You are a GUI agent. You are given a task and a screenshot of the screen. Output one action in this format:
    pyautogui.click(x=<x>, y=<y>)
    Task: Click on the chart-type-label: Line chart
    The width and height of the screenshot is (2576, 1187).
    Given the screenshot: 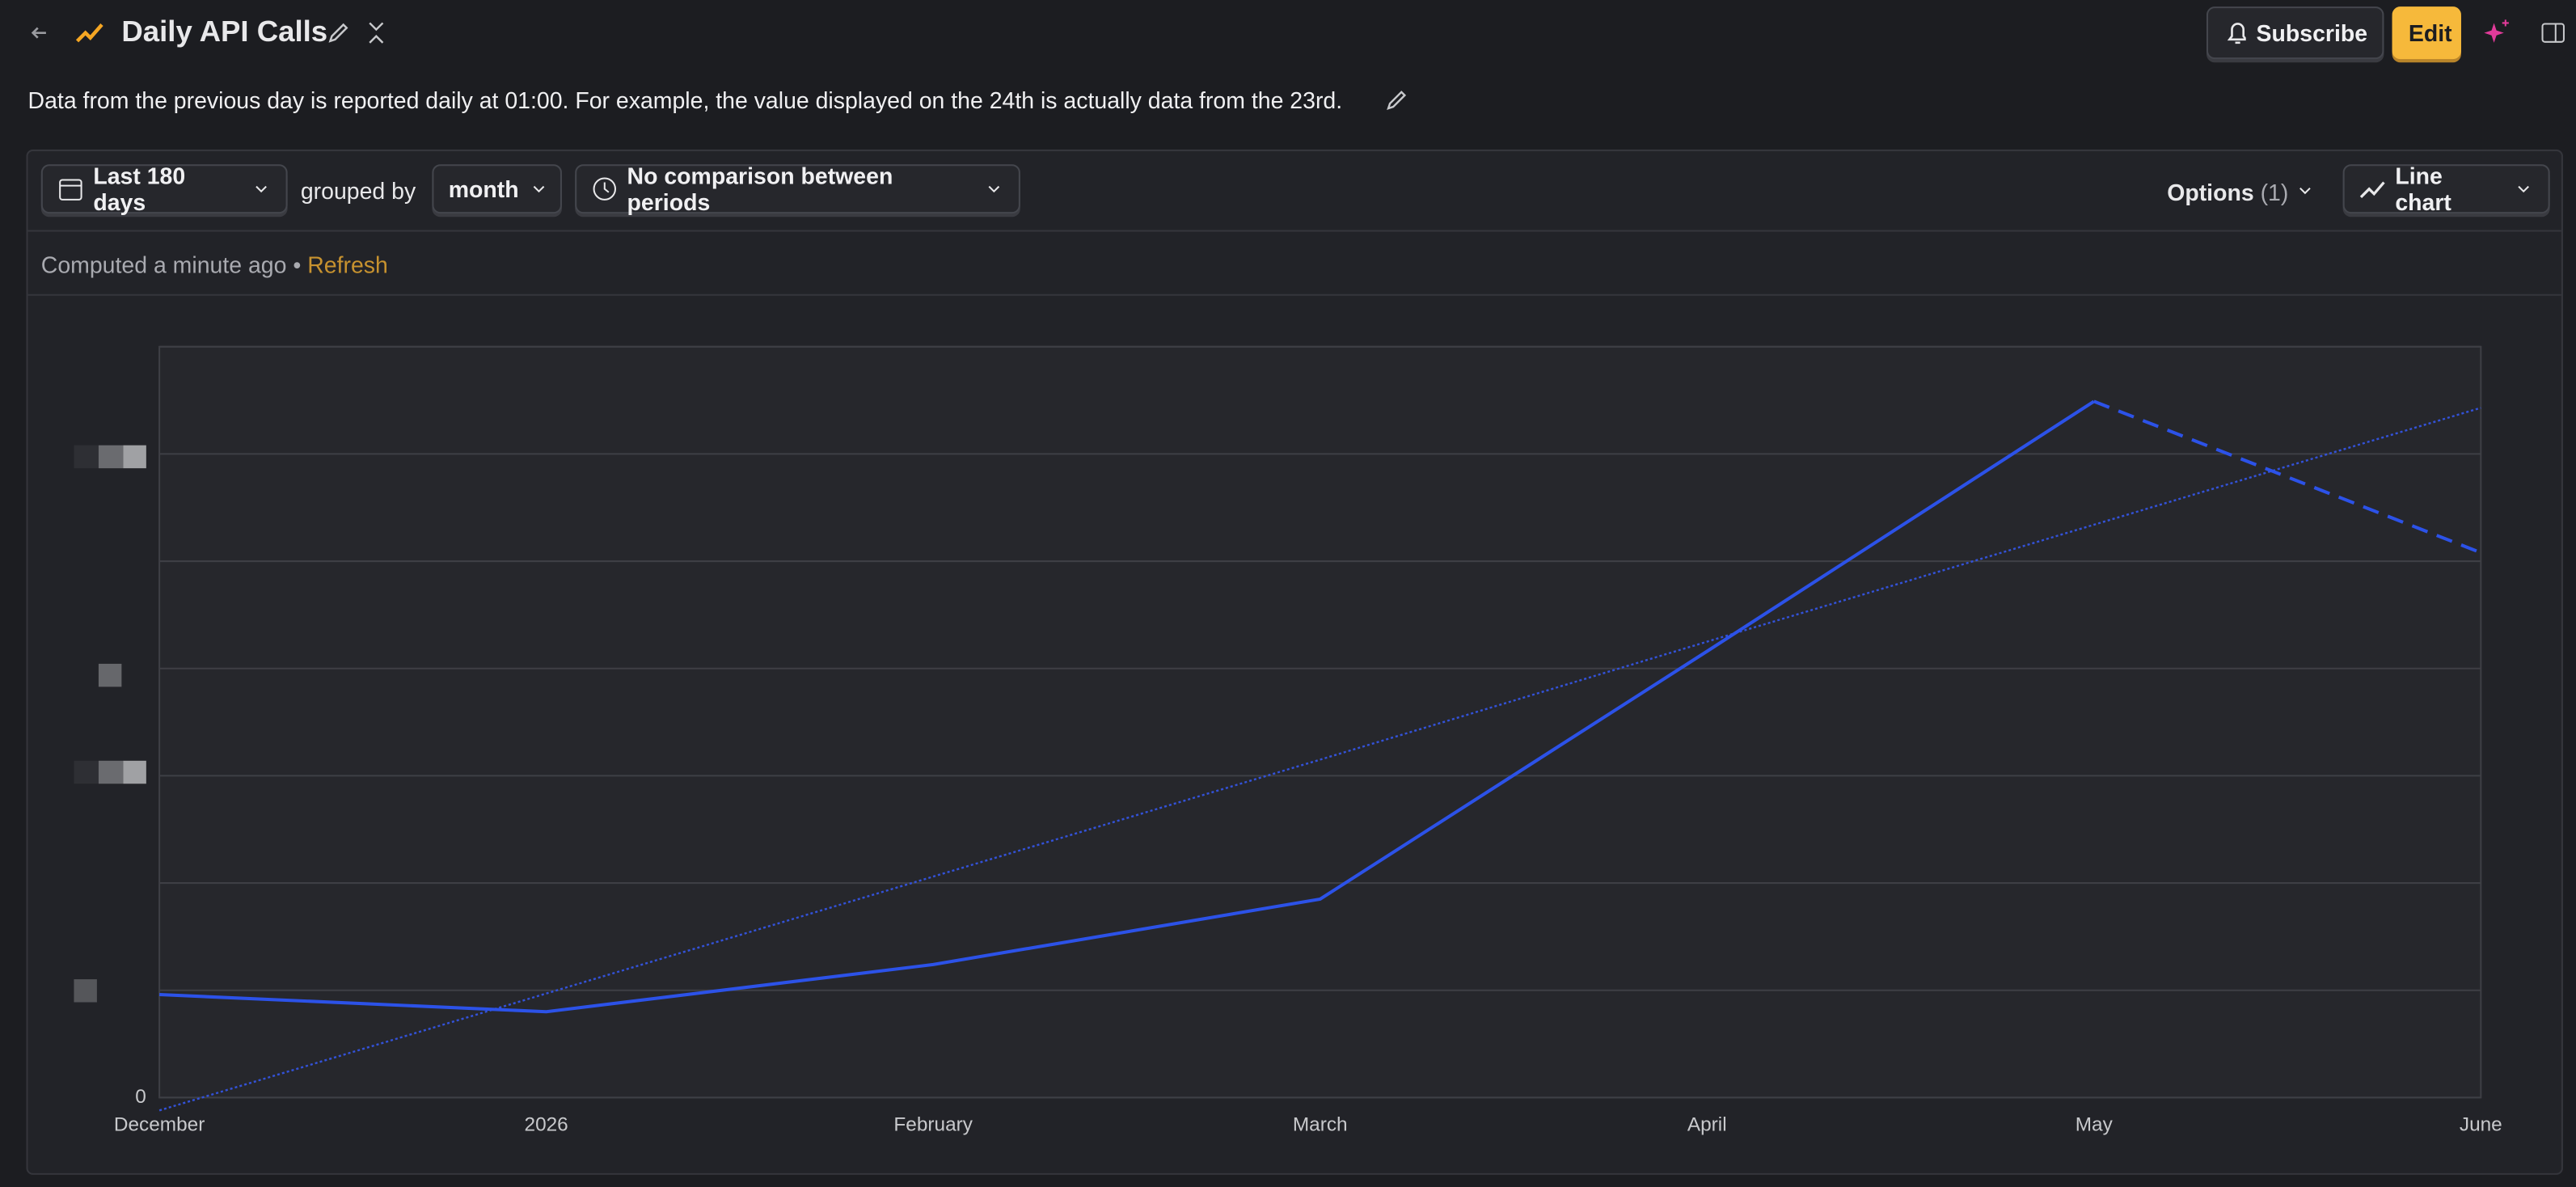 What is the action you would take?
    pyautogui.click(x=2423, y=189)
    